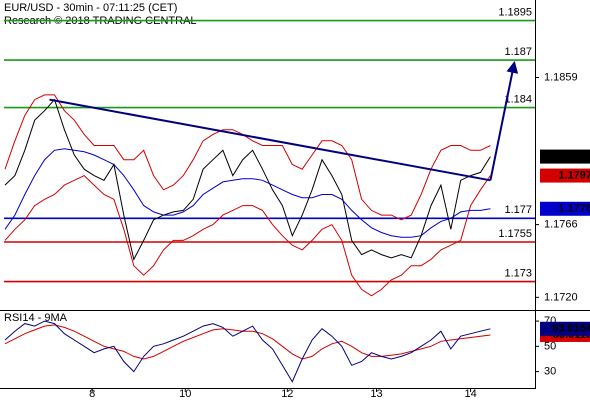 This screenshot has width=590, height=400. Describe the element at coordinates (504, 120) in the screenshot. I see `arrow` at that location.